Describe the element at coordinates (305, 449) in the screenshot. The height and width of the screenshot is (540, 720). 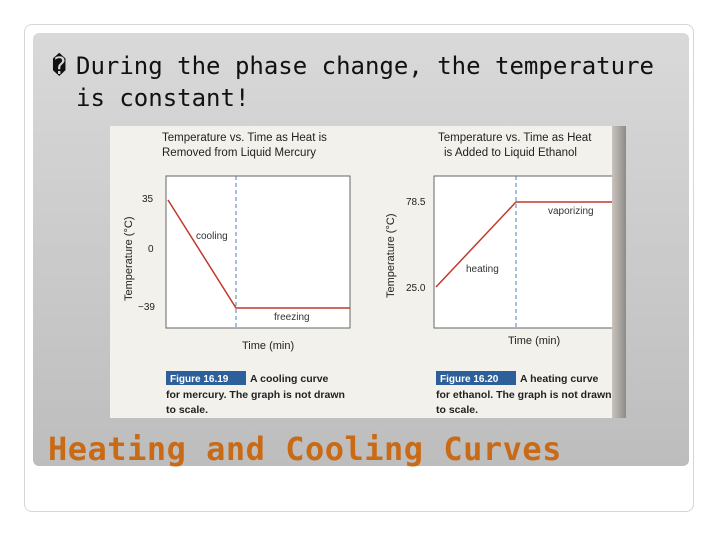
I see `slide-title: Heating and Cooling Curves` at that location.